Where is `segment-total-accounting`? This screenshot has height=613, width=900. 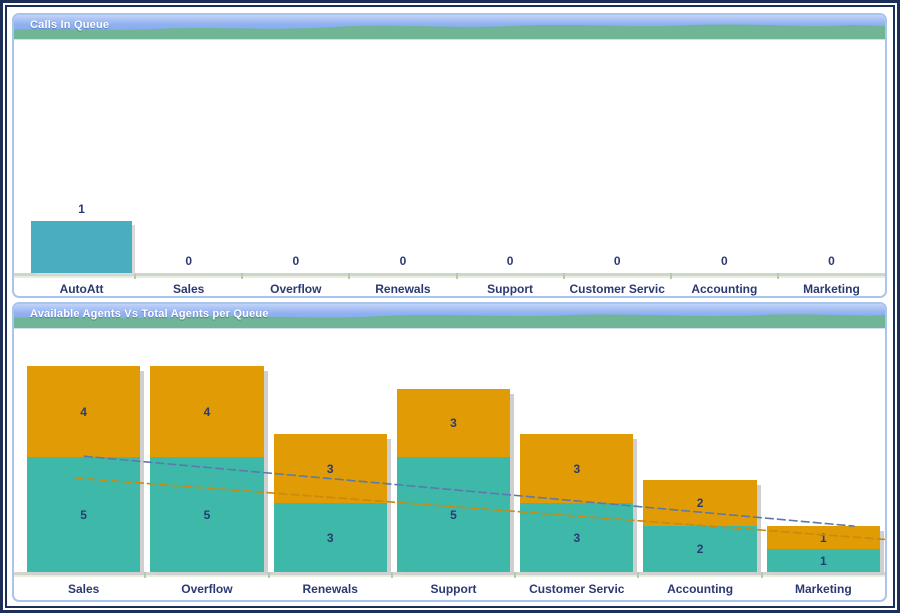
segment-total-accounting is located at coordinates (700, 503).